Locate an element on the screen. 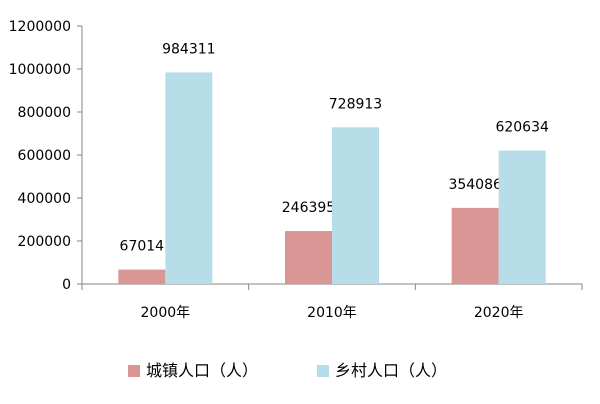 The image size is (600, 404). y-tick-label: 1000000 is located at coordinates (40, 70).